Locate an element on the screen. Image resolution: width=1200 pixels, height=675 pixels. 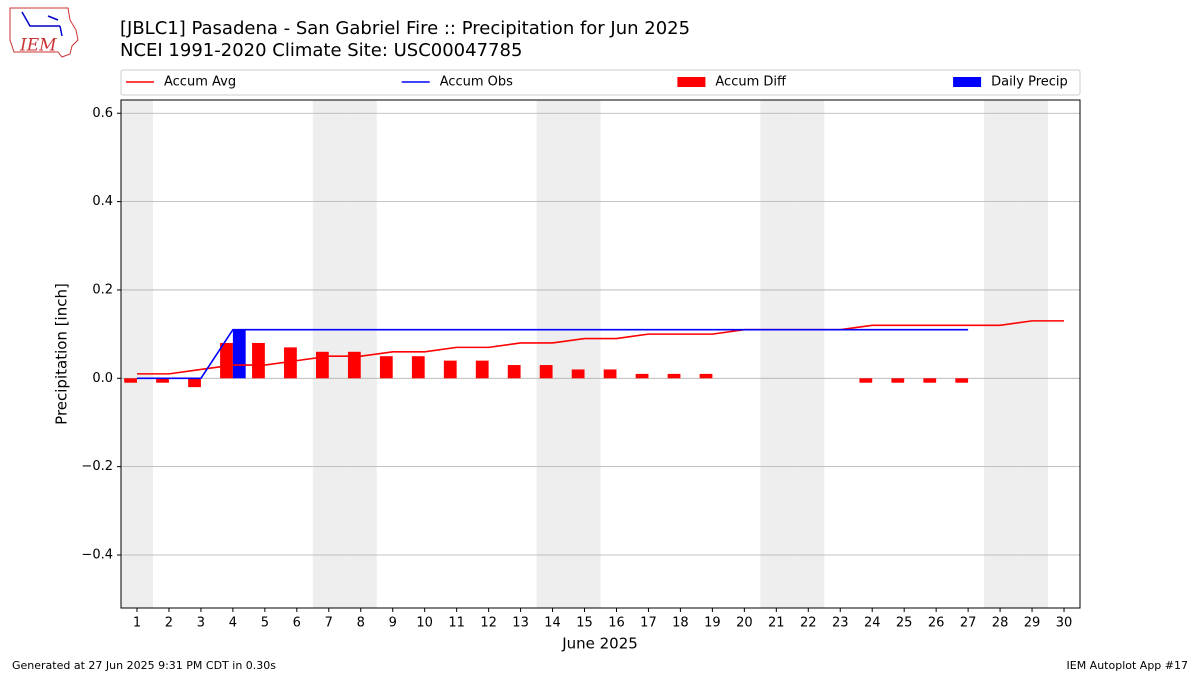
chart-subtitle: NCEI 1991-2020 Climate Site: USC00047785 is located at coordinates (321, 50).